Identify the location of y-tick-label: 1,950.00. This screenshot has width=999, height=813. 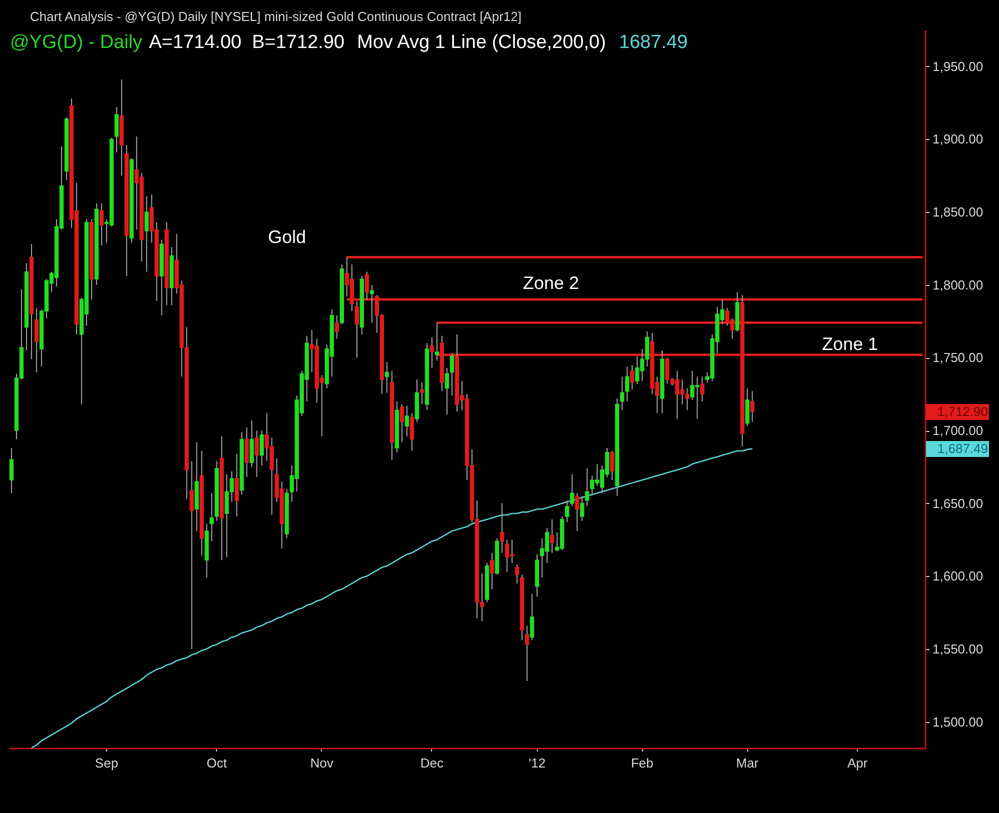
(958, 66).